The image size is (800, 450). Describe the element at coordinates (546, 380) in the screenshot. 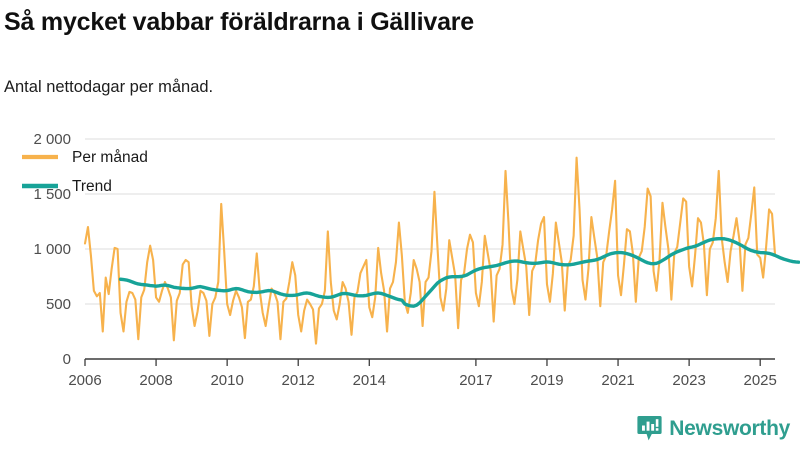

I see `x-axis-tick-label: 2019` at that location.